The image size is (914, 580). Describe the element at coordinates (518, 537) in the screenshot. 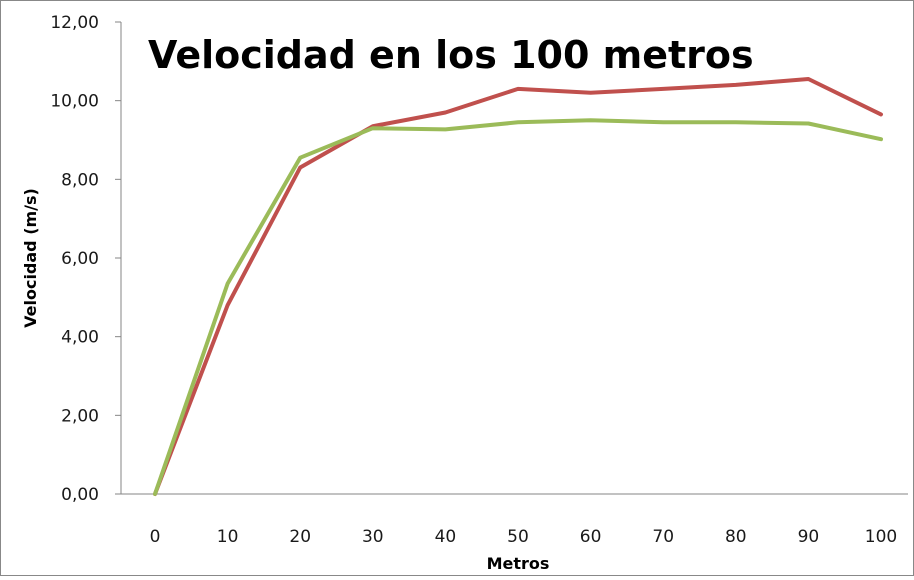

I see `x-tick-label: 50` at that location.